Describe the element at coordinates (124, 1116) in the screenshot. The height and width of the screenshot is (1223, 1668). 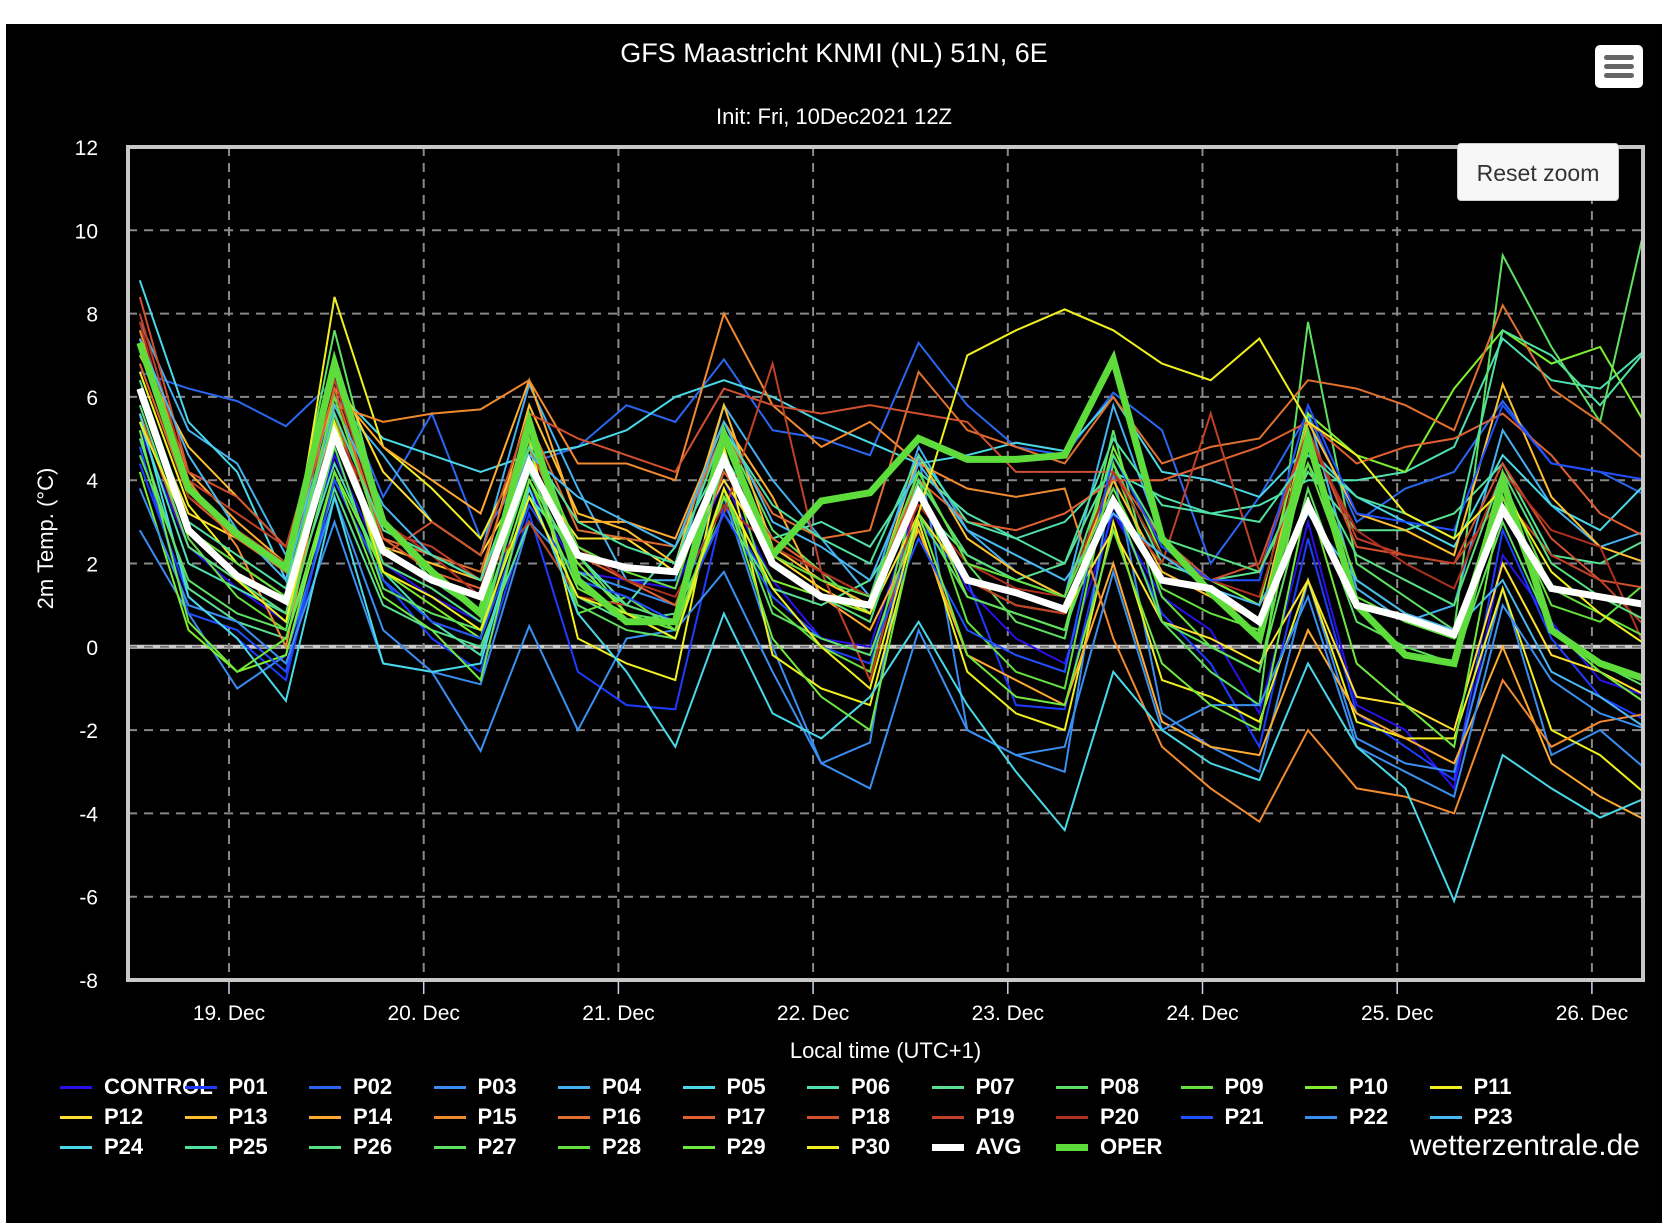
I see `legend-label: P12` at that location.